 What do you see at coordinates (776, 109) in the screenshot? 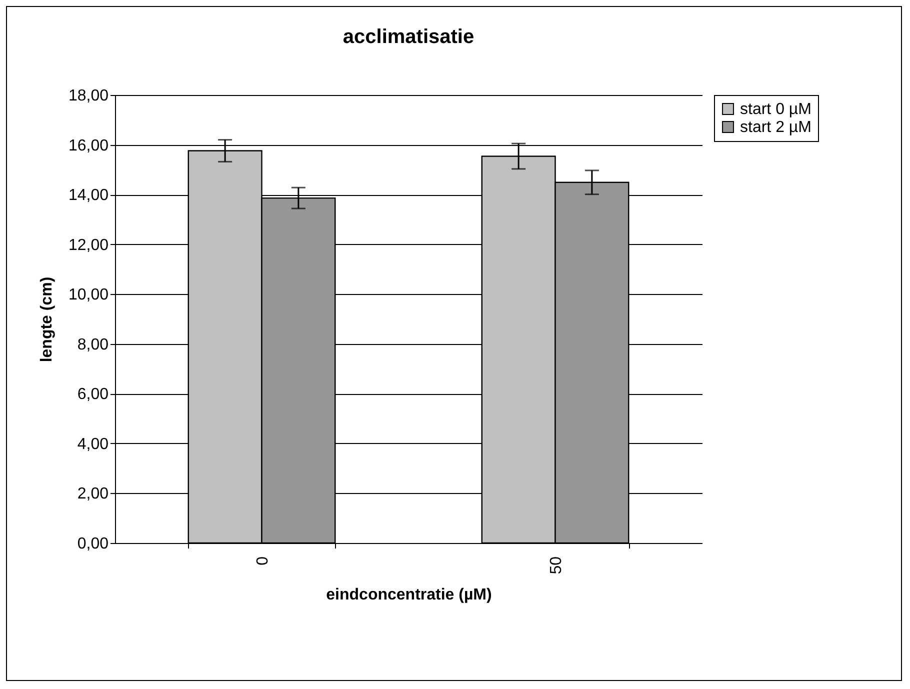
I see `legend-label: start 0 µM` at bounding box center [776, 109].